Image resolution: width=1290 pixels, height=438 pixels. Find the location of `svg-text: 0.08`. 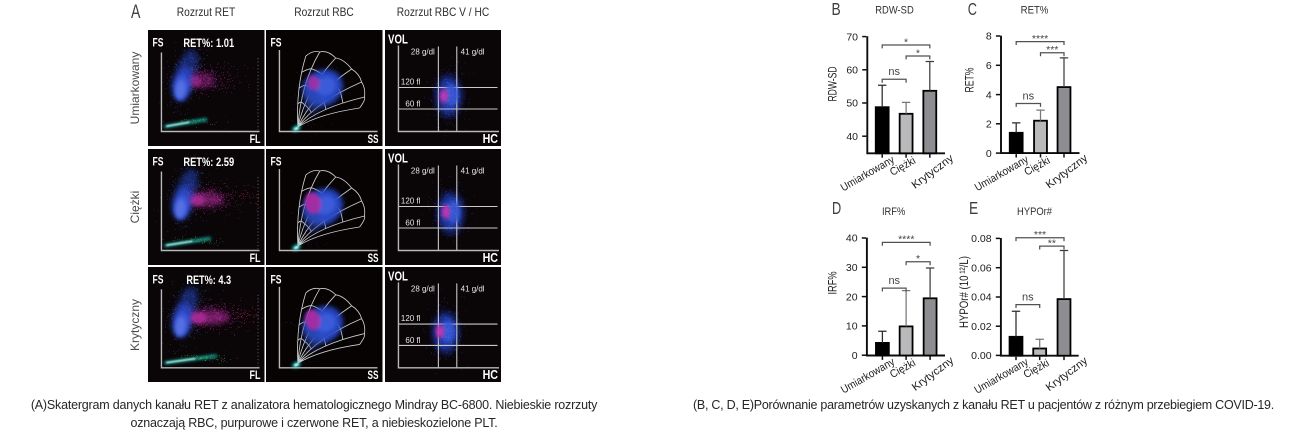

svg-text: 0.08 is located at coordinates (981, 239).